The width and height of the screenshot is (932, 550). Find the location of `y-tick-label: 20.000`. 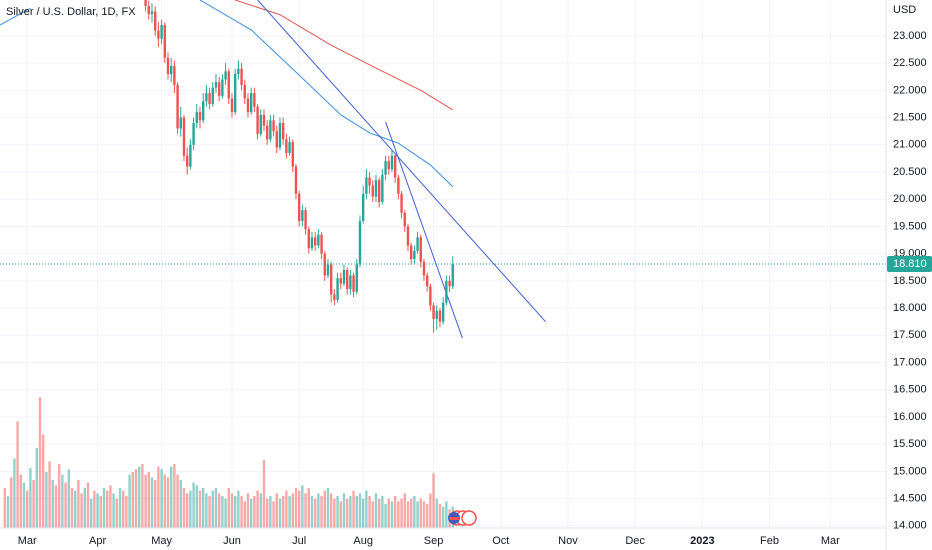

y-tick-label: 20.000 is located at coordinates (910, 199).